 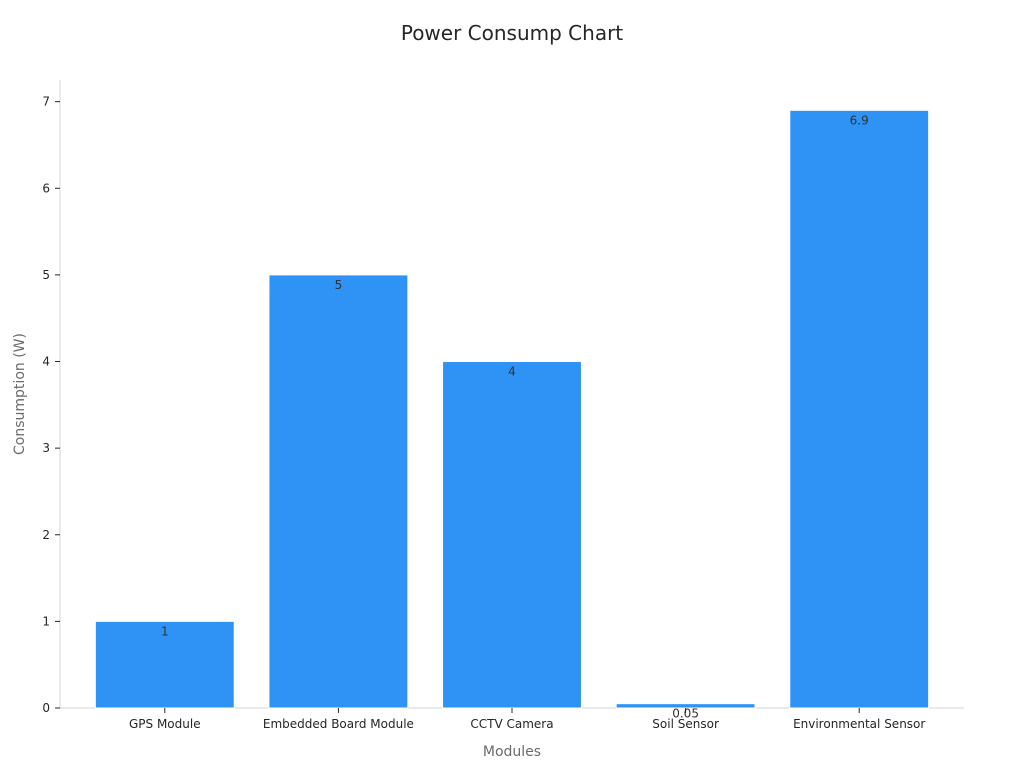 What do you see at coordinates (46, 448) in the screenshot?
I see `y-tick-label: 3` at bounding box center [46, 448].